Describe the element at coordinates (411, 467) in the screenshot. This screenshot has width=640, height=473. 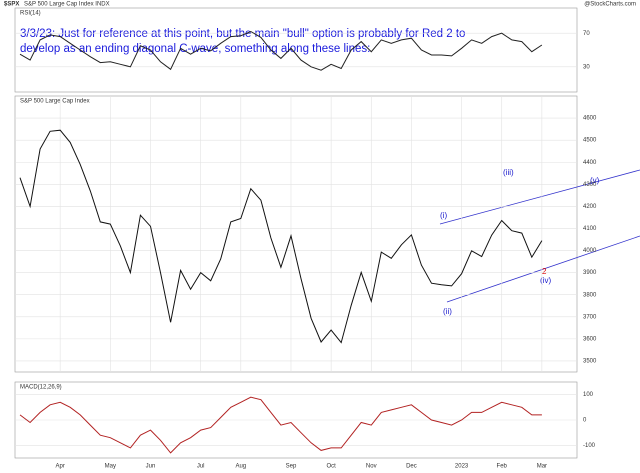
I see `x-tick-label: Dec` at that location.